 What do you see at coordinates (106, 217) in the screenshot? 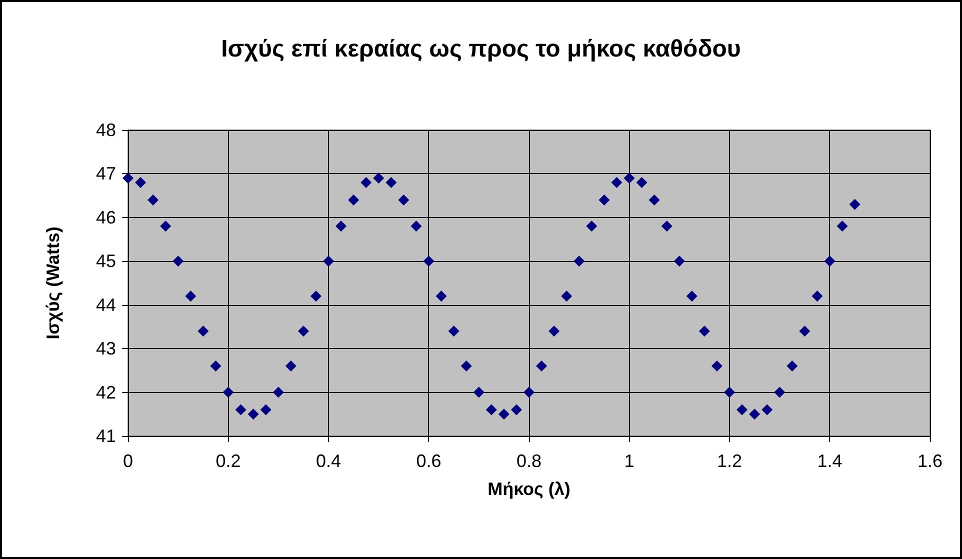
I see `y-tick-label: 46` at bounding box center [106, 217].